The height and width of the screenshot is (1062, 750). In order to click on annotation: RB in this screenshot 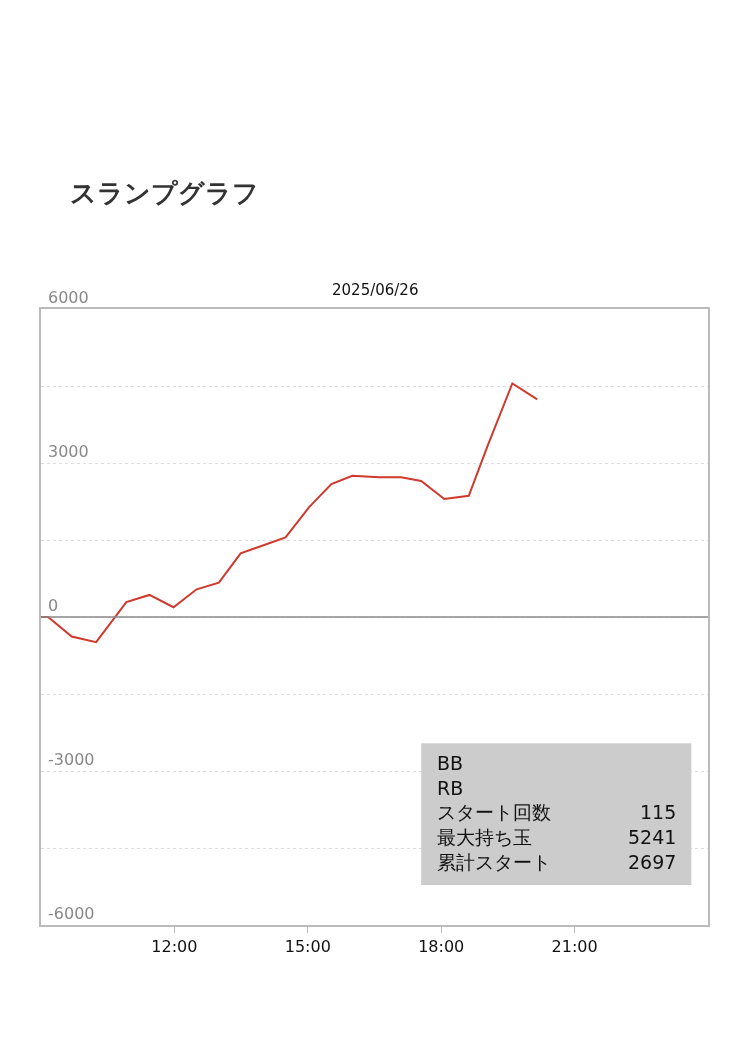, I will do `click(450, 788)`.